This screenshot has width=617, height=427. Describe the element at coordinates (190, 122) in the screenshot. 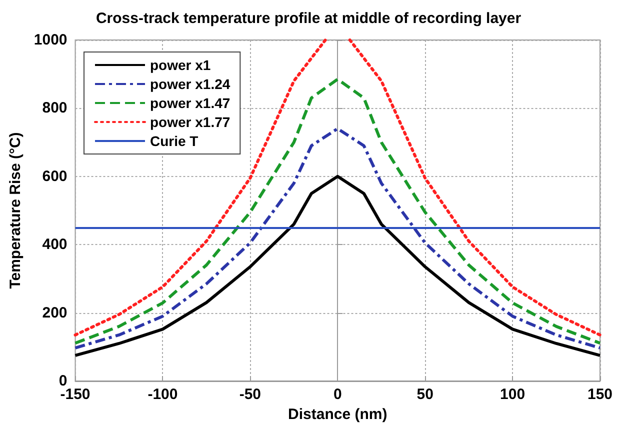

I see `legend-label: power x1.77` at that location.